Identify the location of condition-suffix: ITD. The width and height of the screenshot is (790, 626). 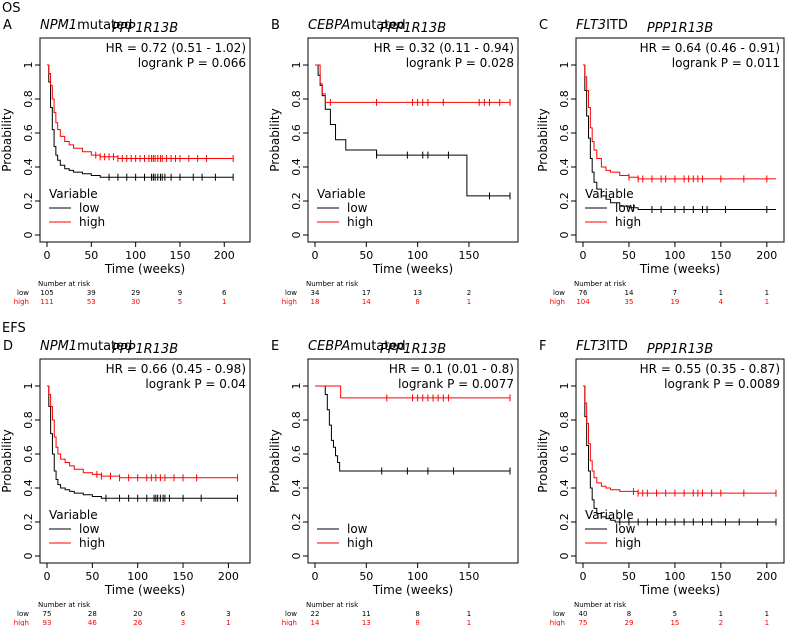
(617, 25).